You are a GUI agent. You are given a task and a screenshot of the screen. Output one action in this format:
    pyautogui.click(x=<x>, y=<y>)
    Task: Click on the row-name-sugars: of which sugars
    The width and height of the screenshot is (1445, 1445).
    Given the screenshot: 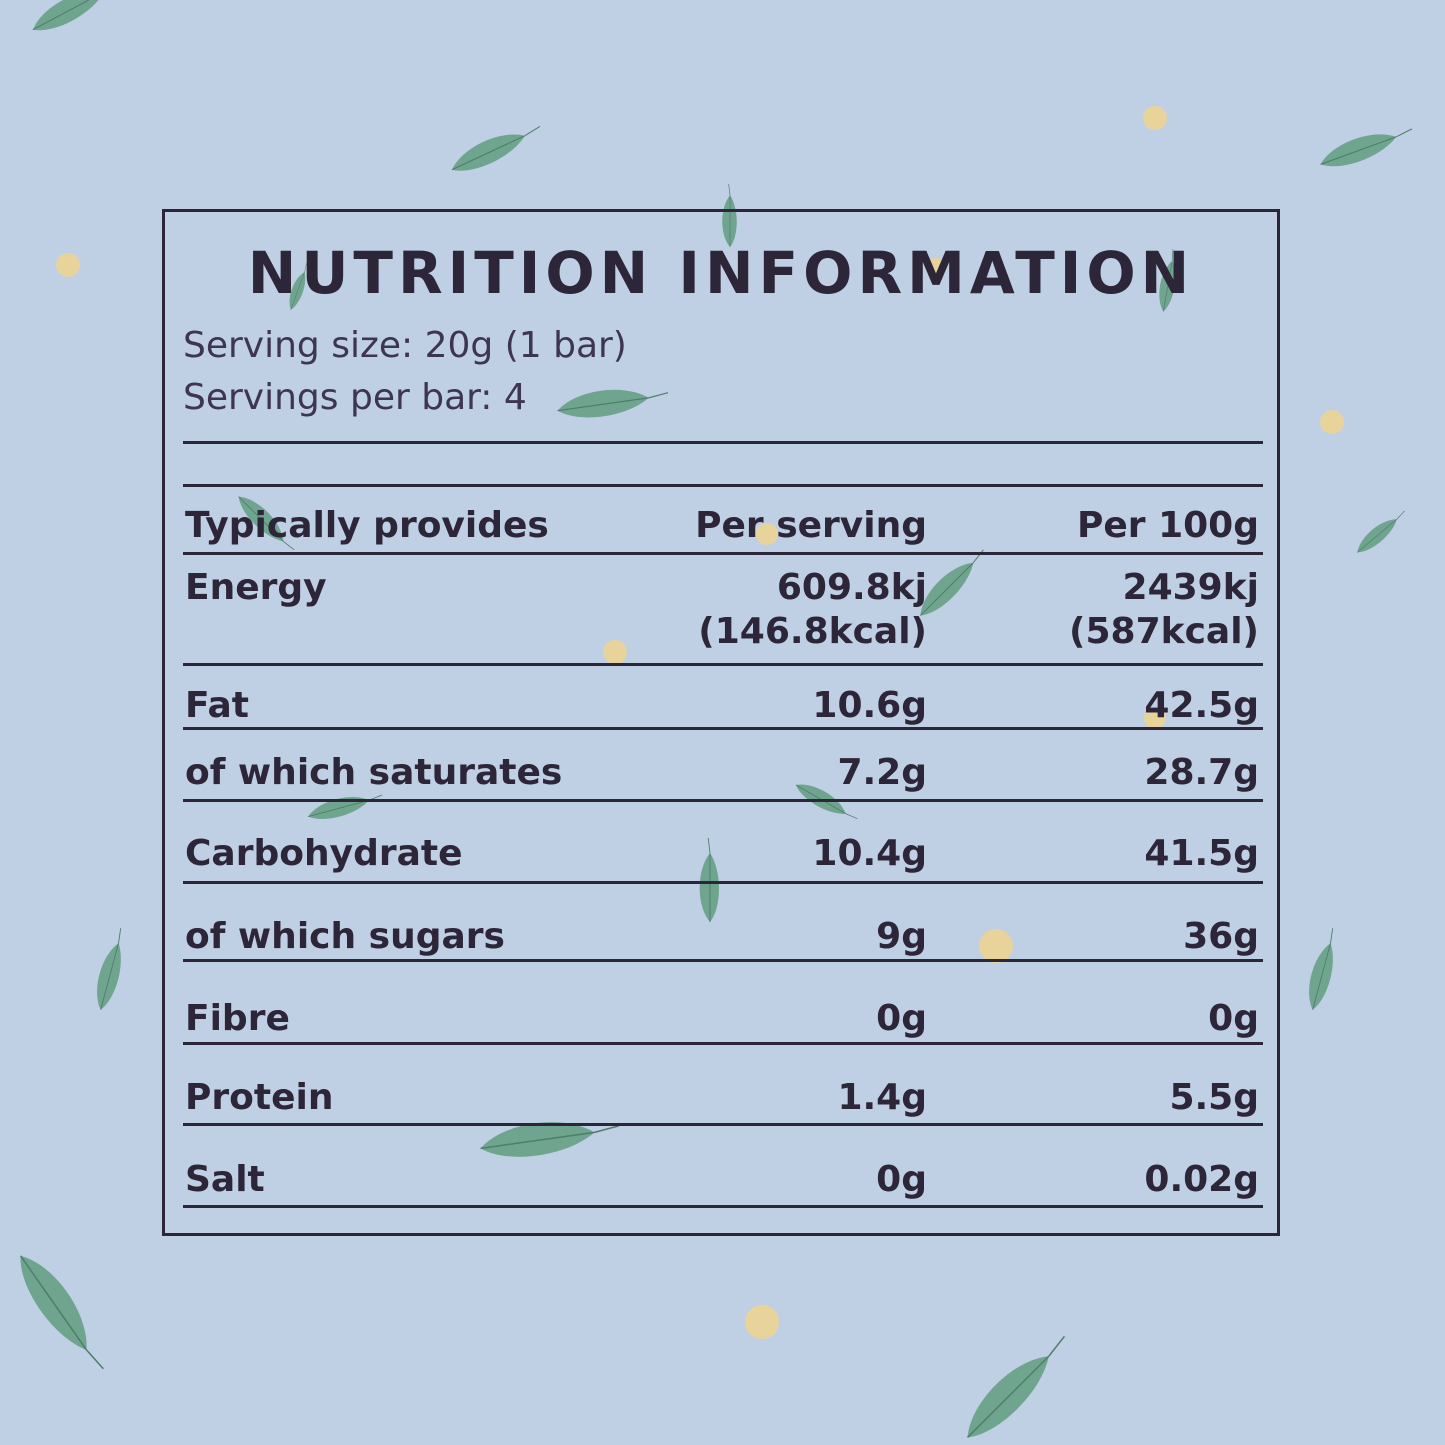 What is the action you would take?
    pyautogui.click(x=345, y=936)
    